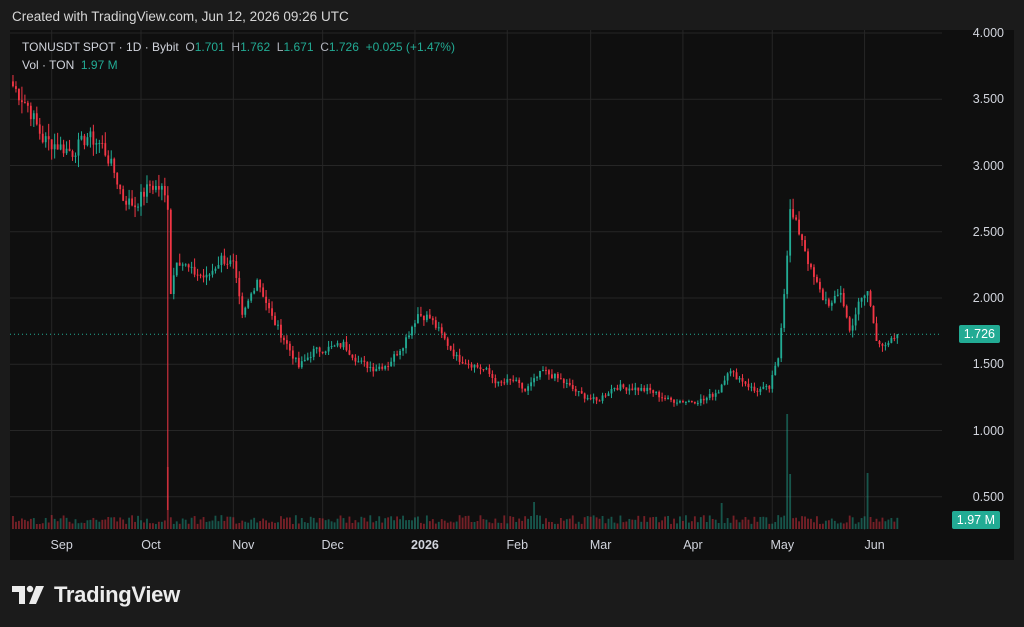 Image resolution: width=1024 pixels, height=627 pixels. What do you see at coordinates (280, 47) in the screenshot?
I see `low-label: L` at bounding box center [280, 47].